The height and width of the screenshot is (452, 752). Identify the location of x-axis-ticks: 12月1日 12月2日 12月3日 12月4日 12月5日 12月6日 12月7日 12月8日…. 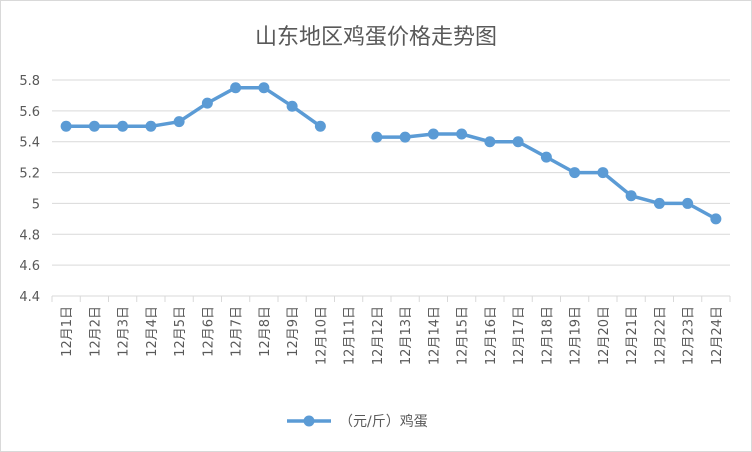
(392, 335).